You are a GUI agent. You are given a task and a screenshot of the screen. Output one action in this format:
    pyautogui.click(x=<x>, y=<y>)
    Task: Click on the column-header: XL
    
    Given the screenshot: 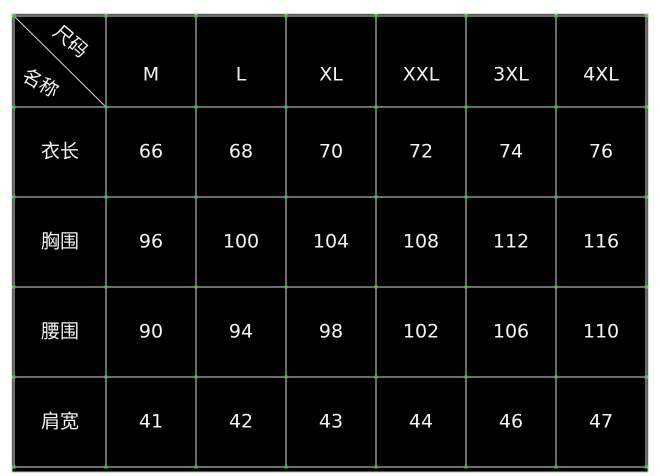 What is the action you would take?
    pyautogui.click(x=331, y=75)
    